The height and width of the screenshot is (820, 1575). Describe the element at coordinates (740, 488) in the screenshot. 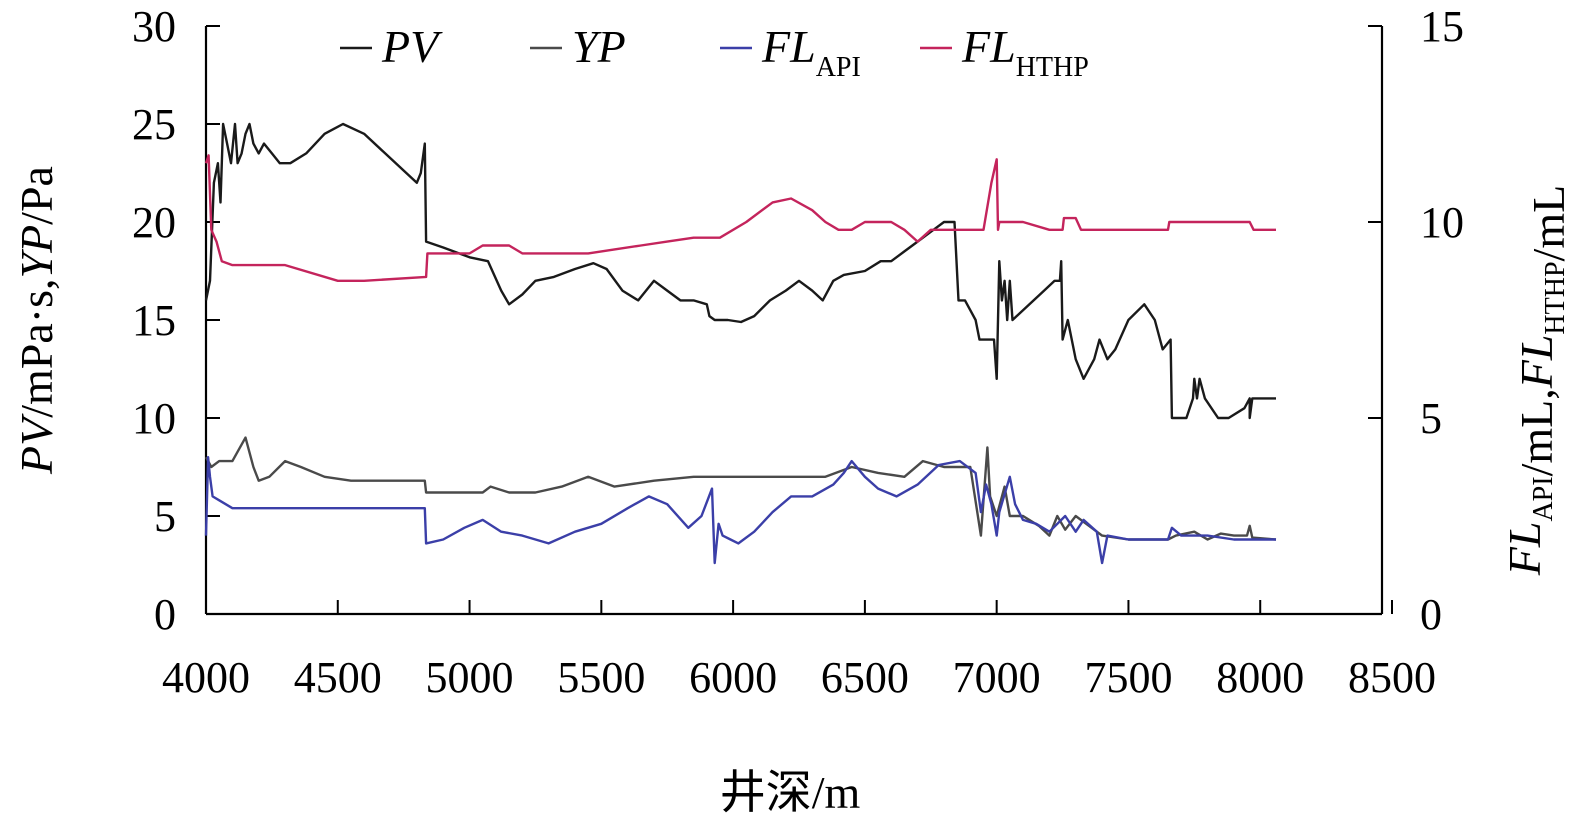

I see `series-line-yp` at that location.